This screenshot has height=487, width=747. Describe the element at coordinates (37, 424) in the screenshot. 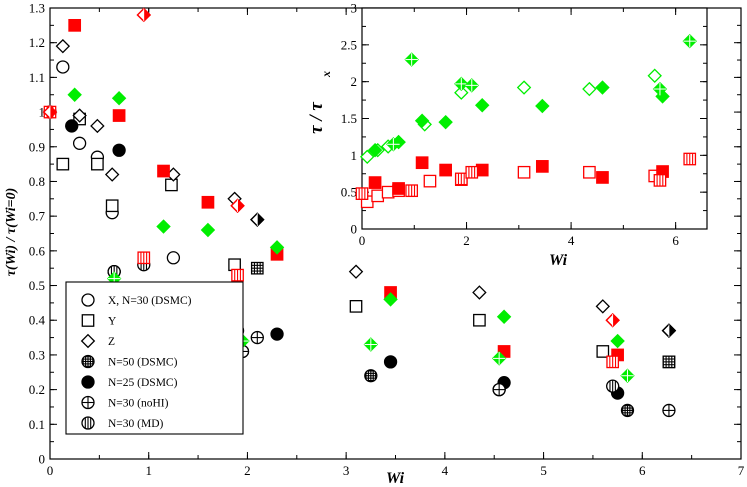

I see `main-ytick-label: 0.1` at that location.